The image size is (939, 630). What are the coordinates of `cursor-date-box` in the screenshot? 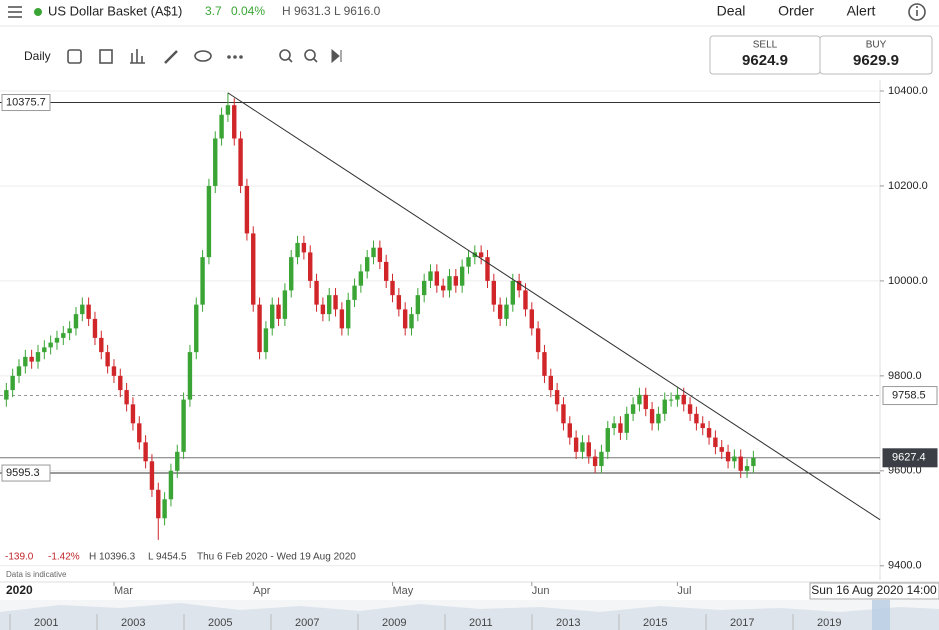 It's located at (874, 591).